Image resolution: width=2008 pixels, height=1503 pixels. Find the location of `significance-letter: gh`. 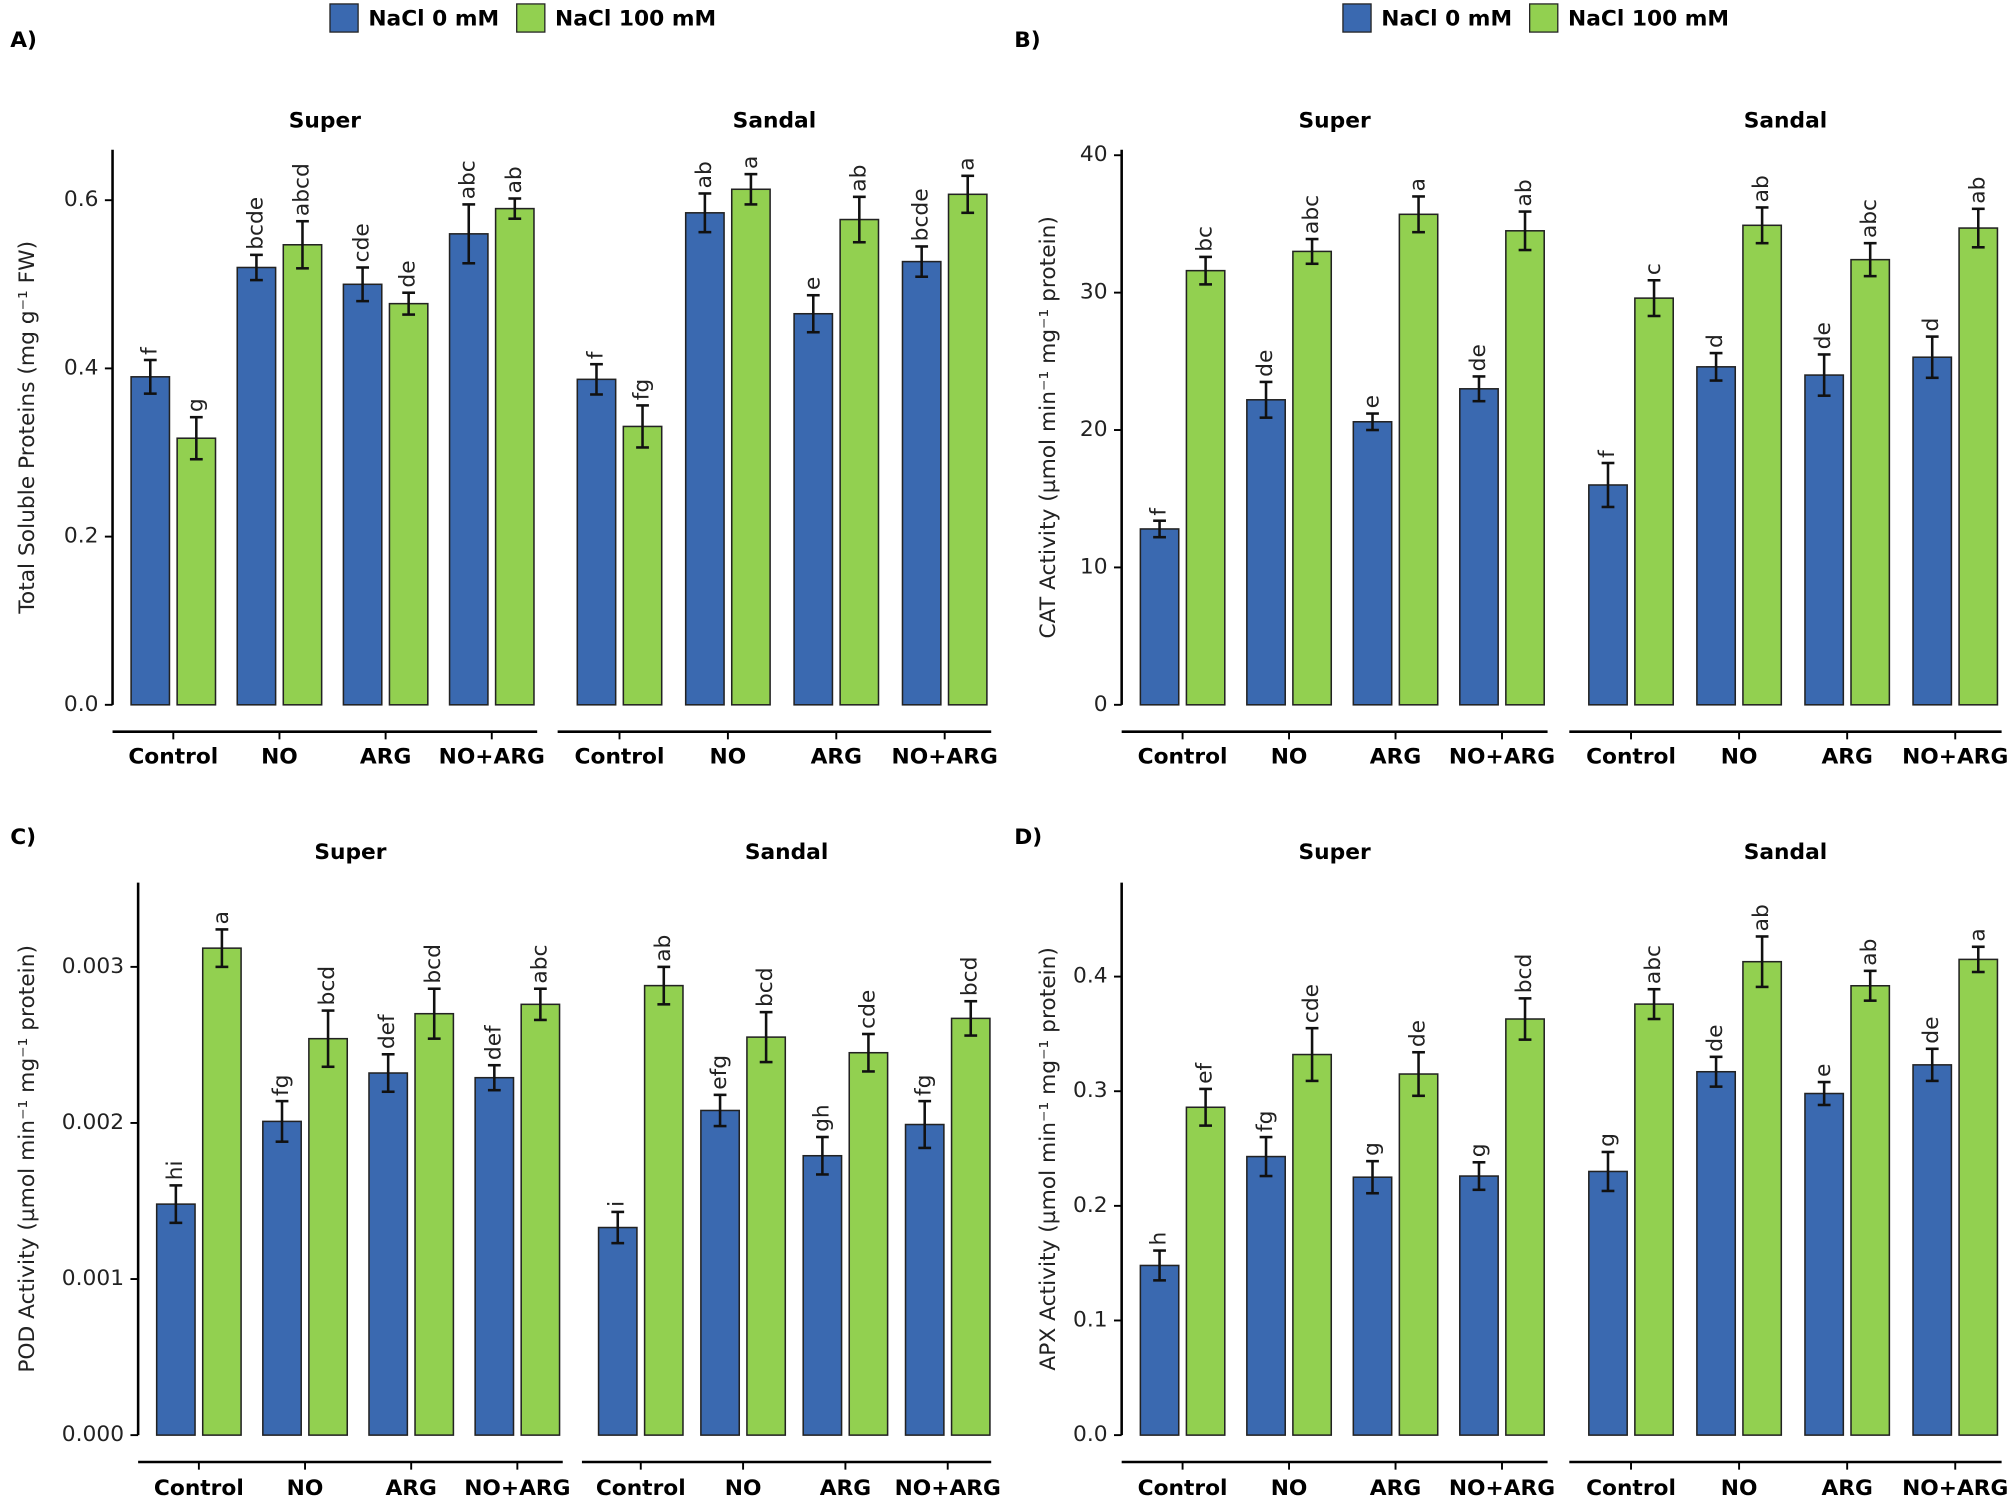

significance-letter: gh is located at coordinates (821, 1118).